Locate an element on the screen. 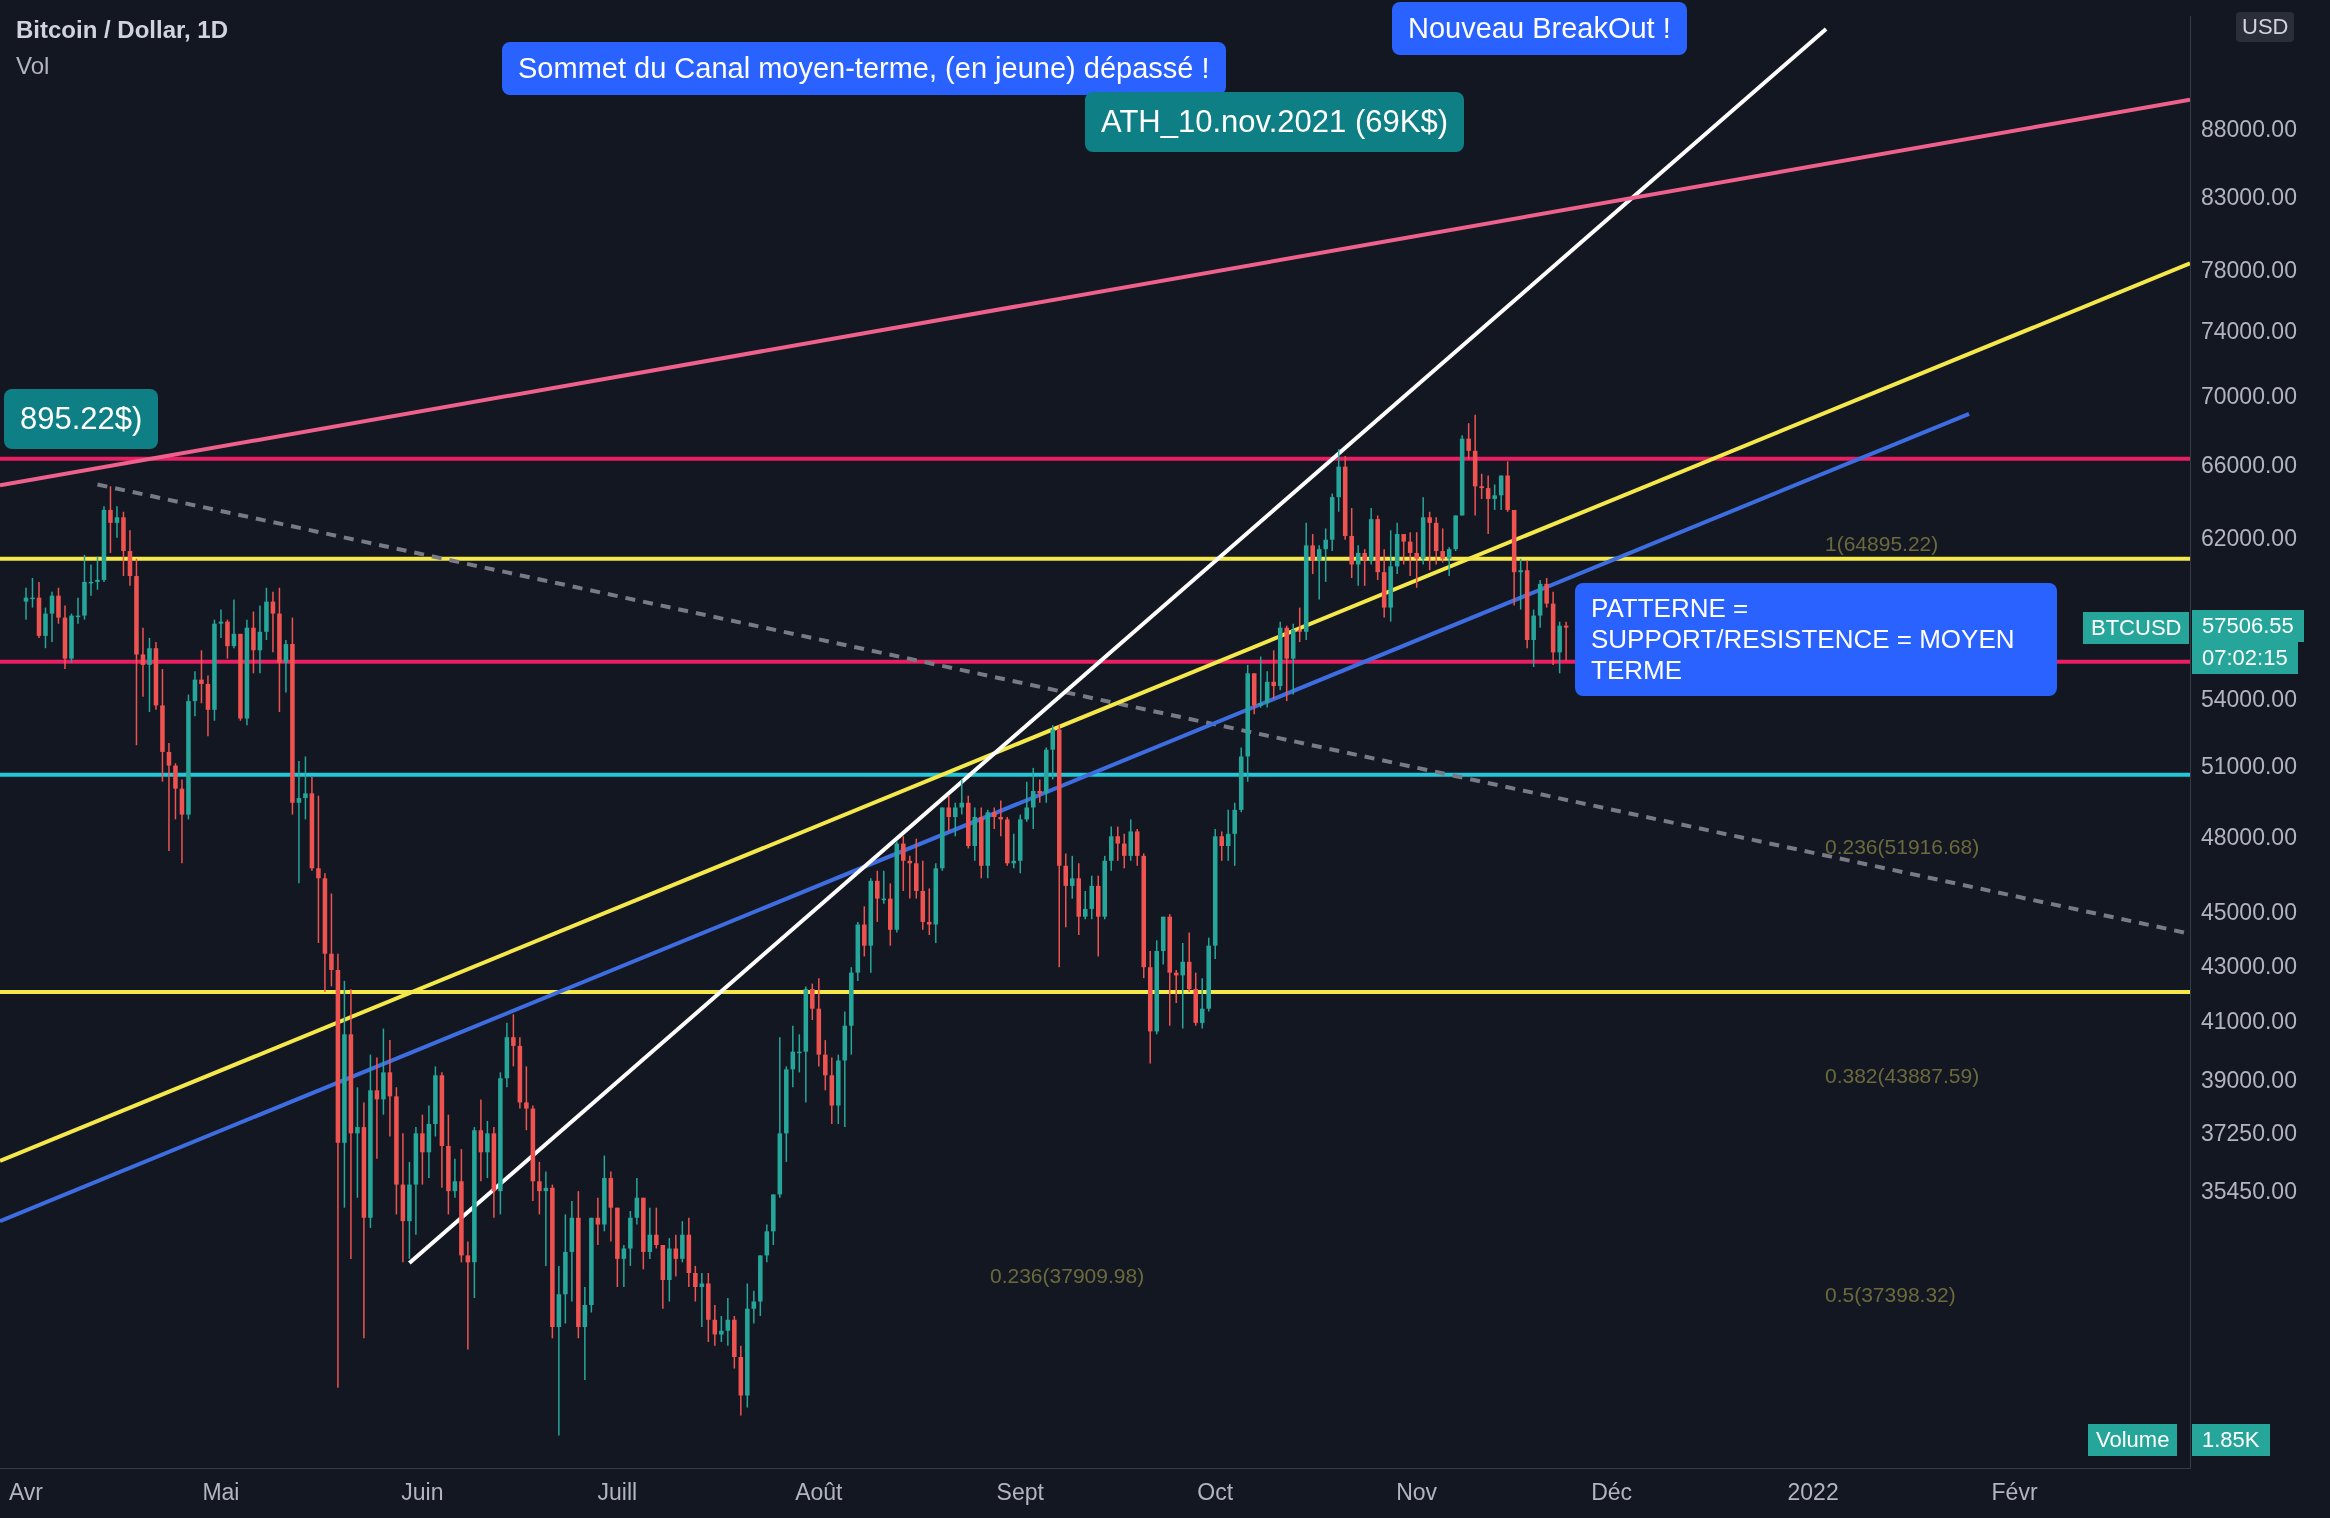 The width and height of the screenshot is (2330, 1518). x-tick-label: Sept is located at coordinates (1020, 1491).